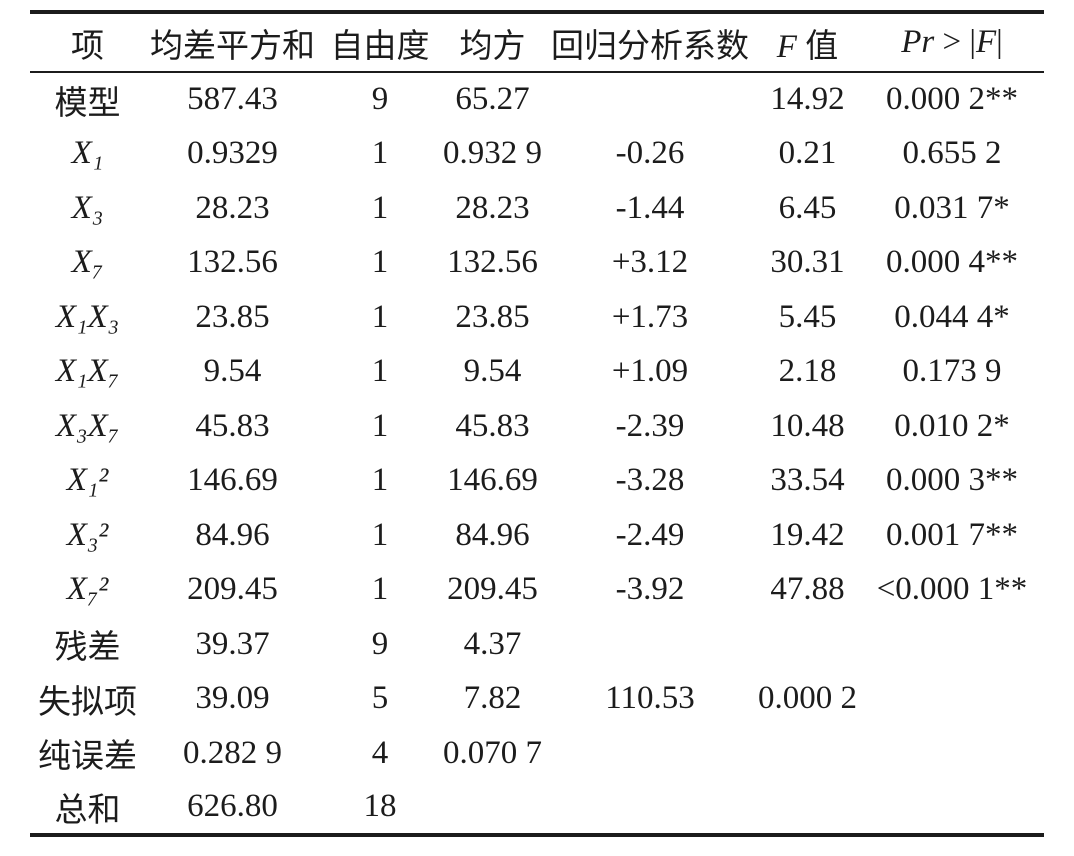 This screenshot has height=856, width=1074. Describe the element at coordinates (650, 371) in the screenshot. I see `value-cell: +1.09` at that location.